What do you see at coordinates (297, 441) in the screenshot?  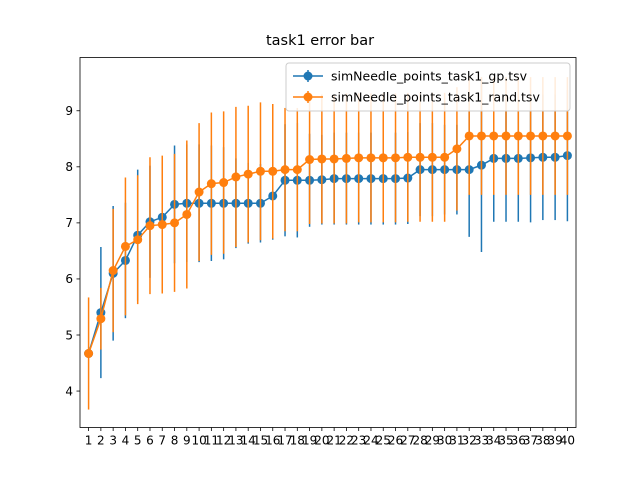 I see `x-tick-label: 18` at bounding box center [297, 441].